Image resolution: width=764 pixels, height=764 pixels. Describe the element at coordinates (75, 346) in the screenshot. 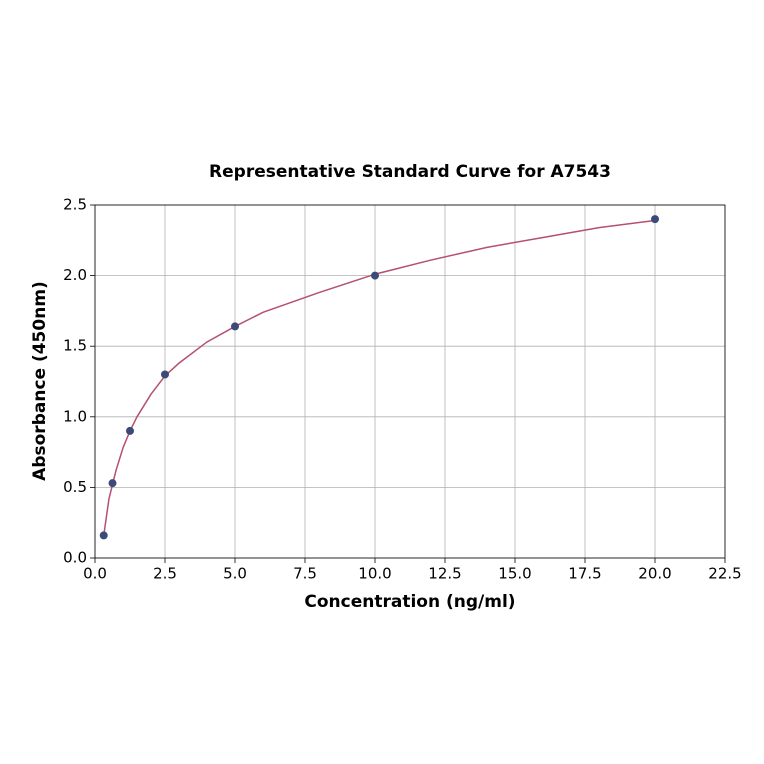

I see `y-tick-label: 1.5` at that location.